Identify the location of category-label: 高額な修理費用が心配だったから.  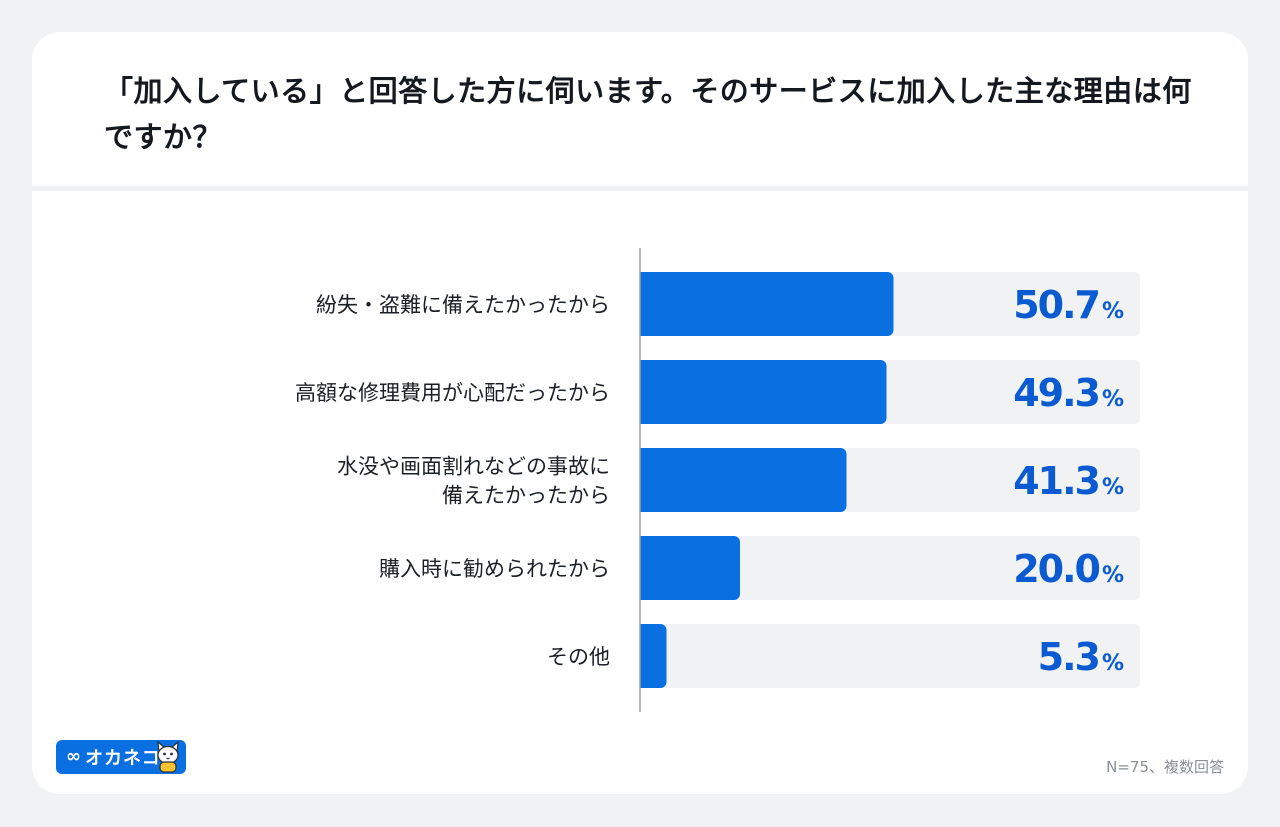
(452, 393).